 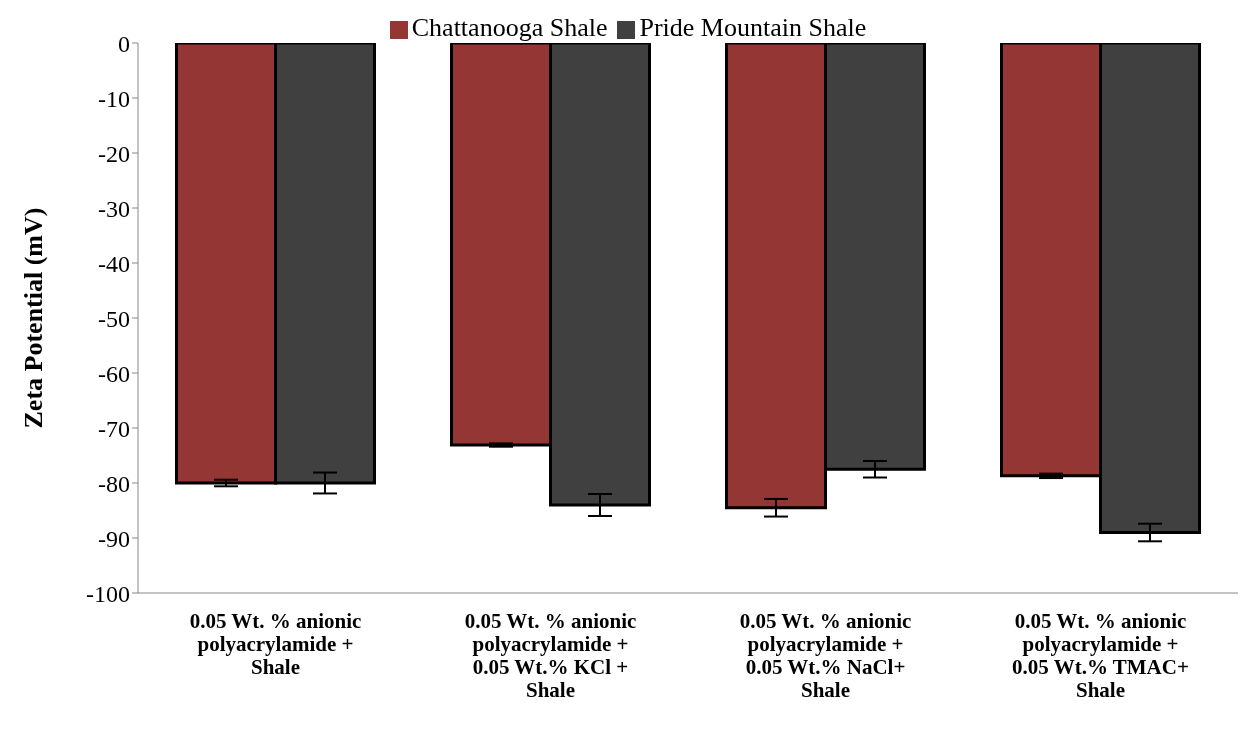 What do you see at coordinates (275, 644) in the screenshot?
I see `x-tick-label: 0.05 Wt. % anionic polyacrylamide + Shale` at bounding box center [275, 644].